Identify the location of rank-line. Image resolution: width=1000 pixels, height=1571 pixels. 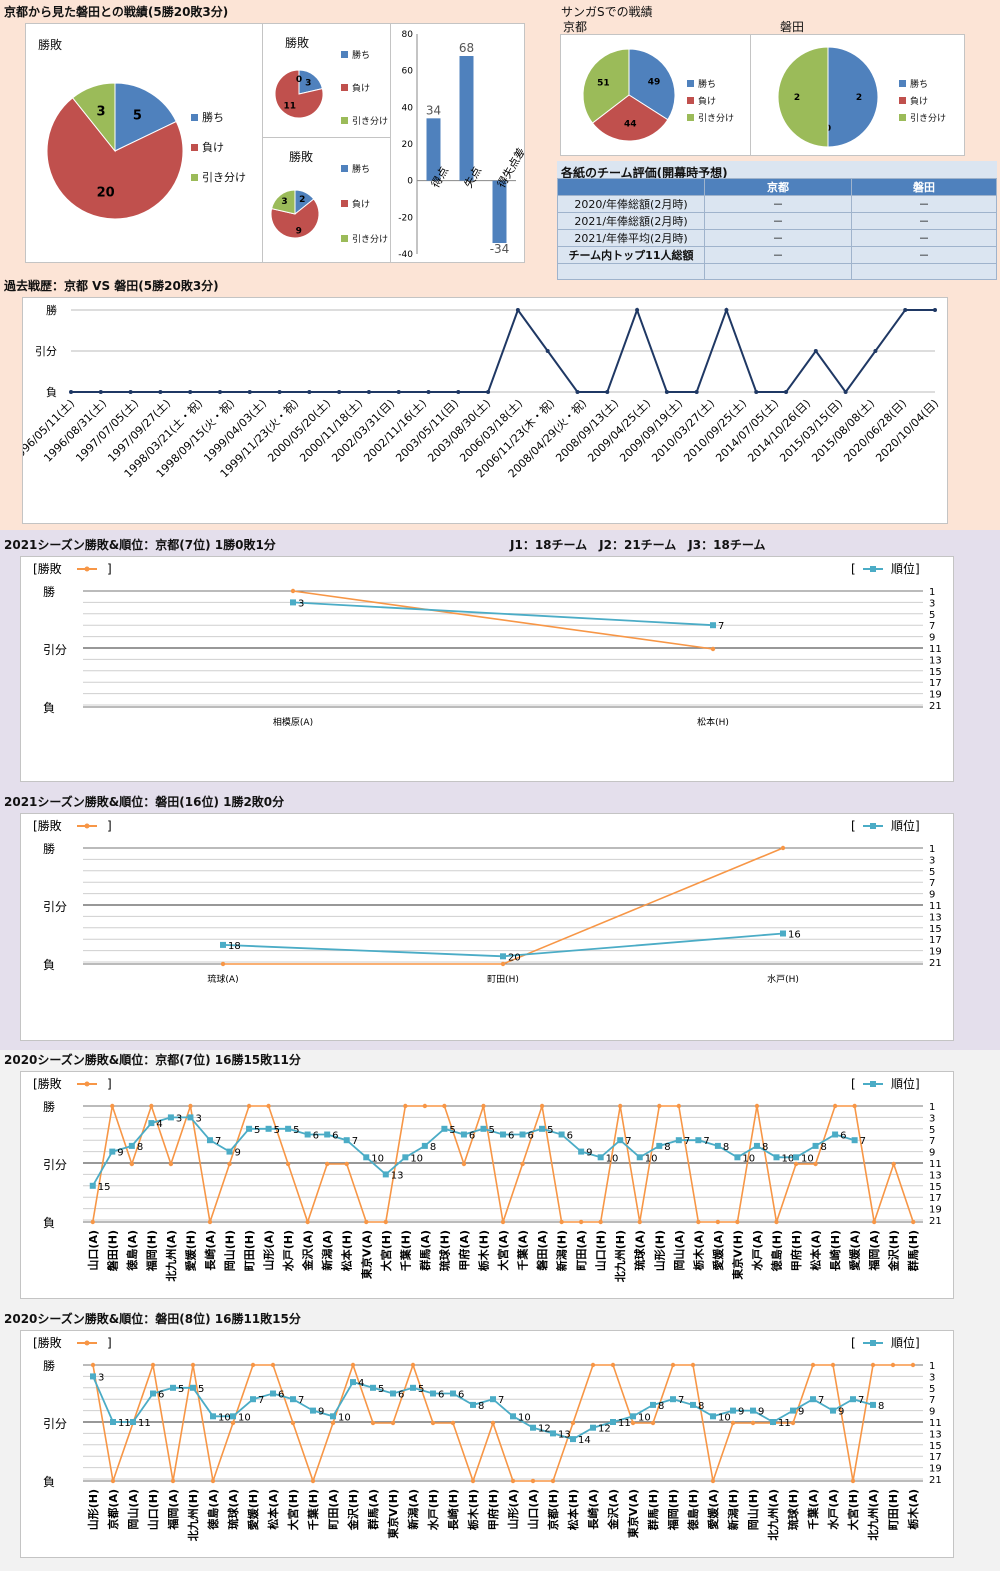
(503, 614).